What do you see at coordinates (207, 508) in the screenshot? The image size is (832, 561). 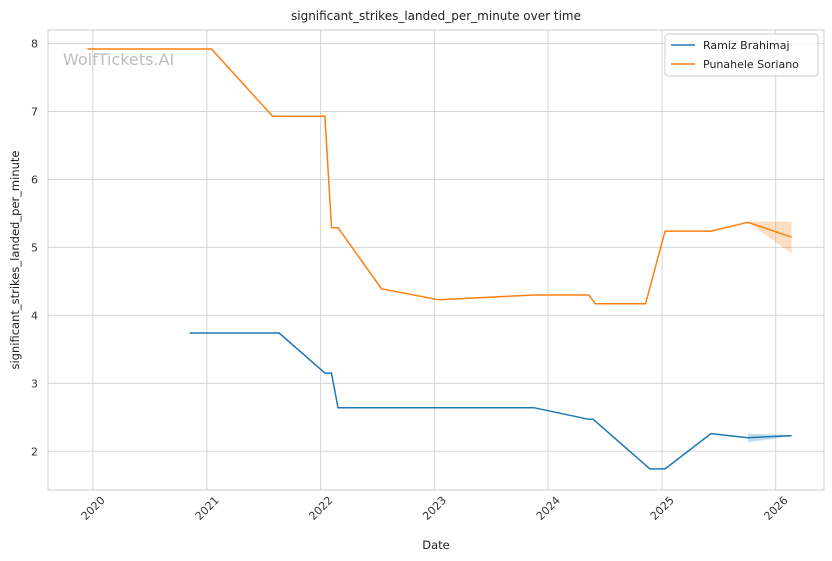 I see `x-tick-label: 2021` at bounding box center [207, 508].